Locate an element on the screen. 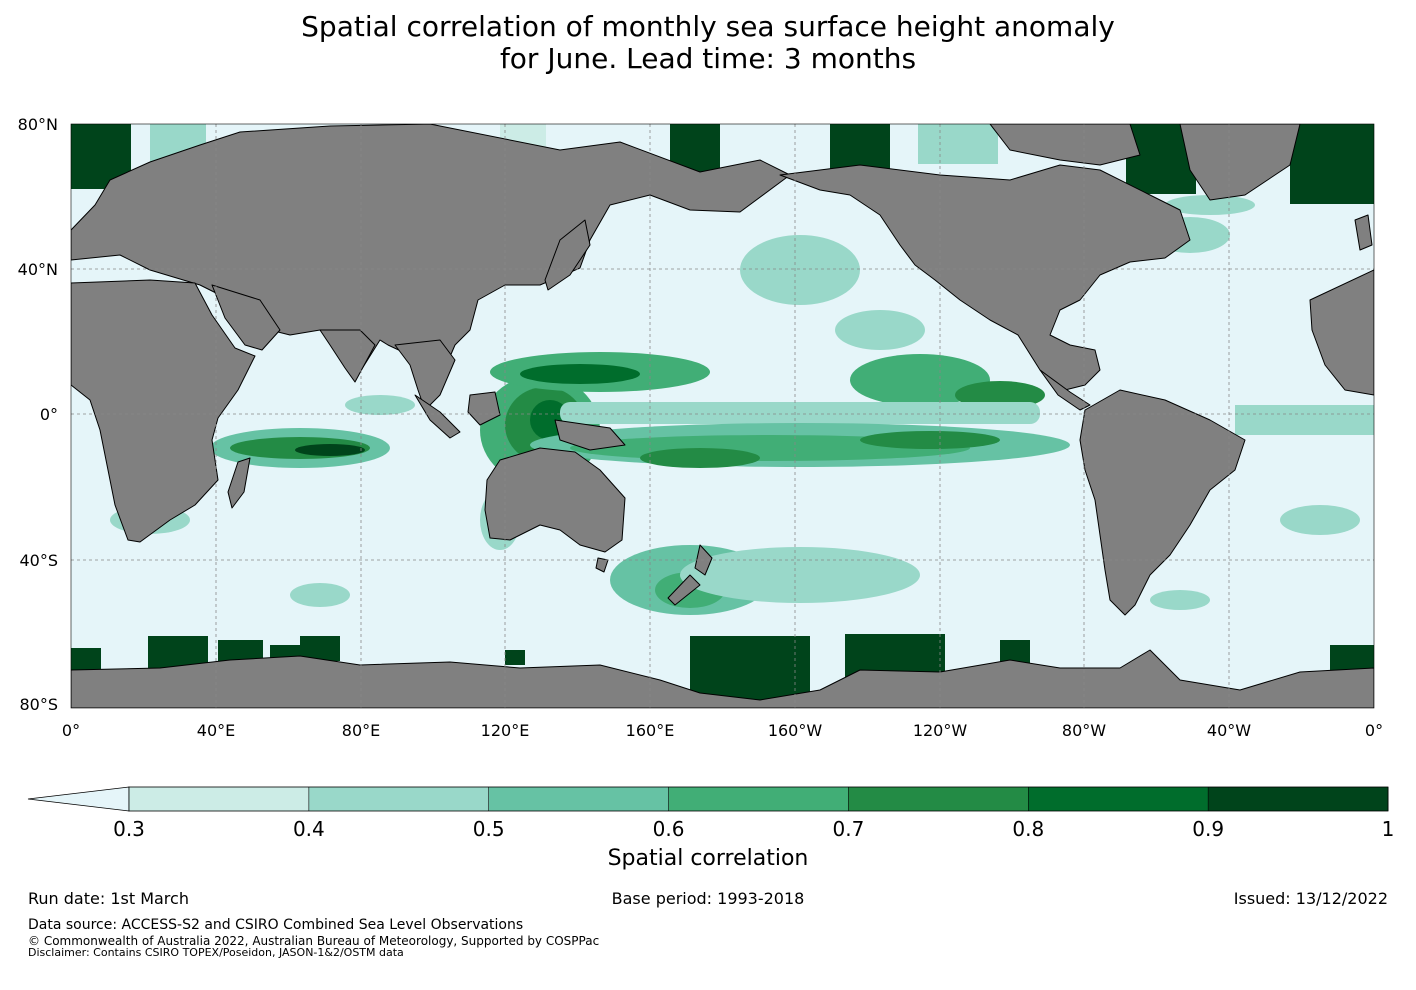 The image size is (1416, 990). lon-tick-0-east: 0° is located at coordinates (1374, 730).